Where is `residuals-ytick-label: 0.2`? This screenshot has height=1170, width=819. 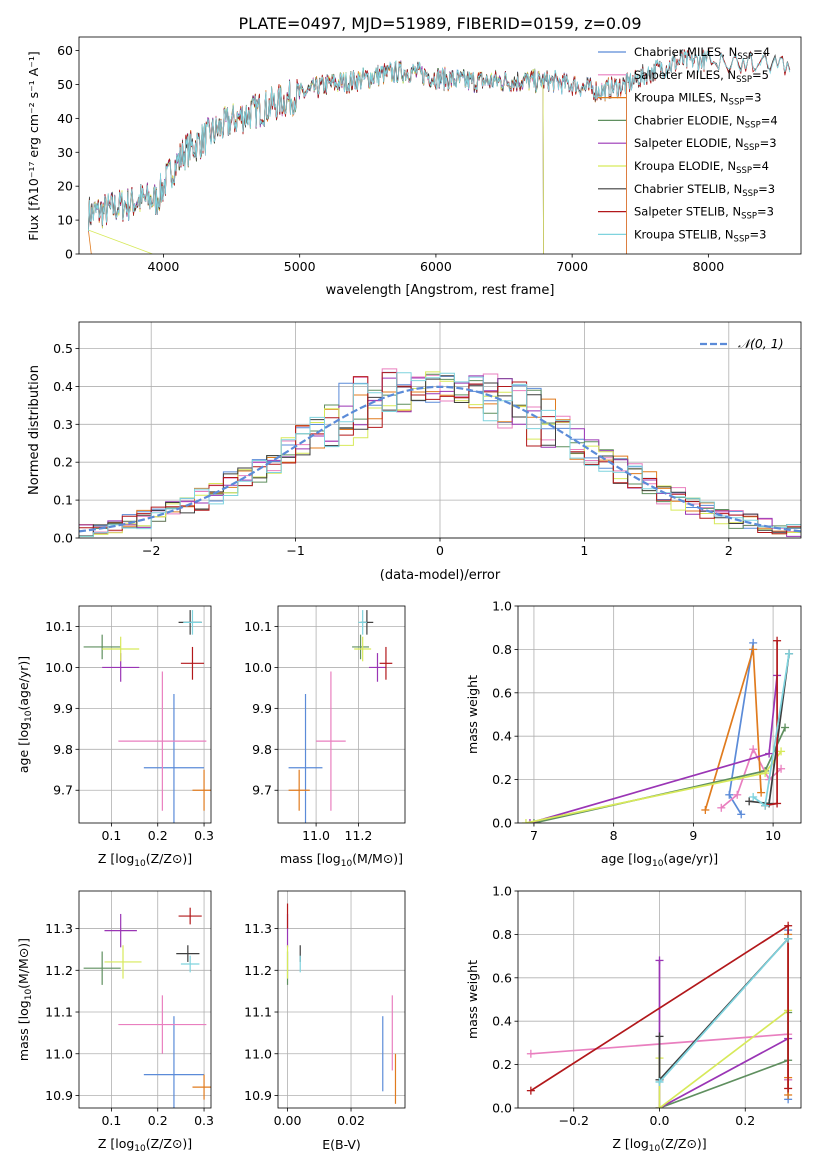
residuals-ytick-label: 0.2 is located at coordinates (63, 462).